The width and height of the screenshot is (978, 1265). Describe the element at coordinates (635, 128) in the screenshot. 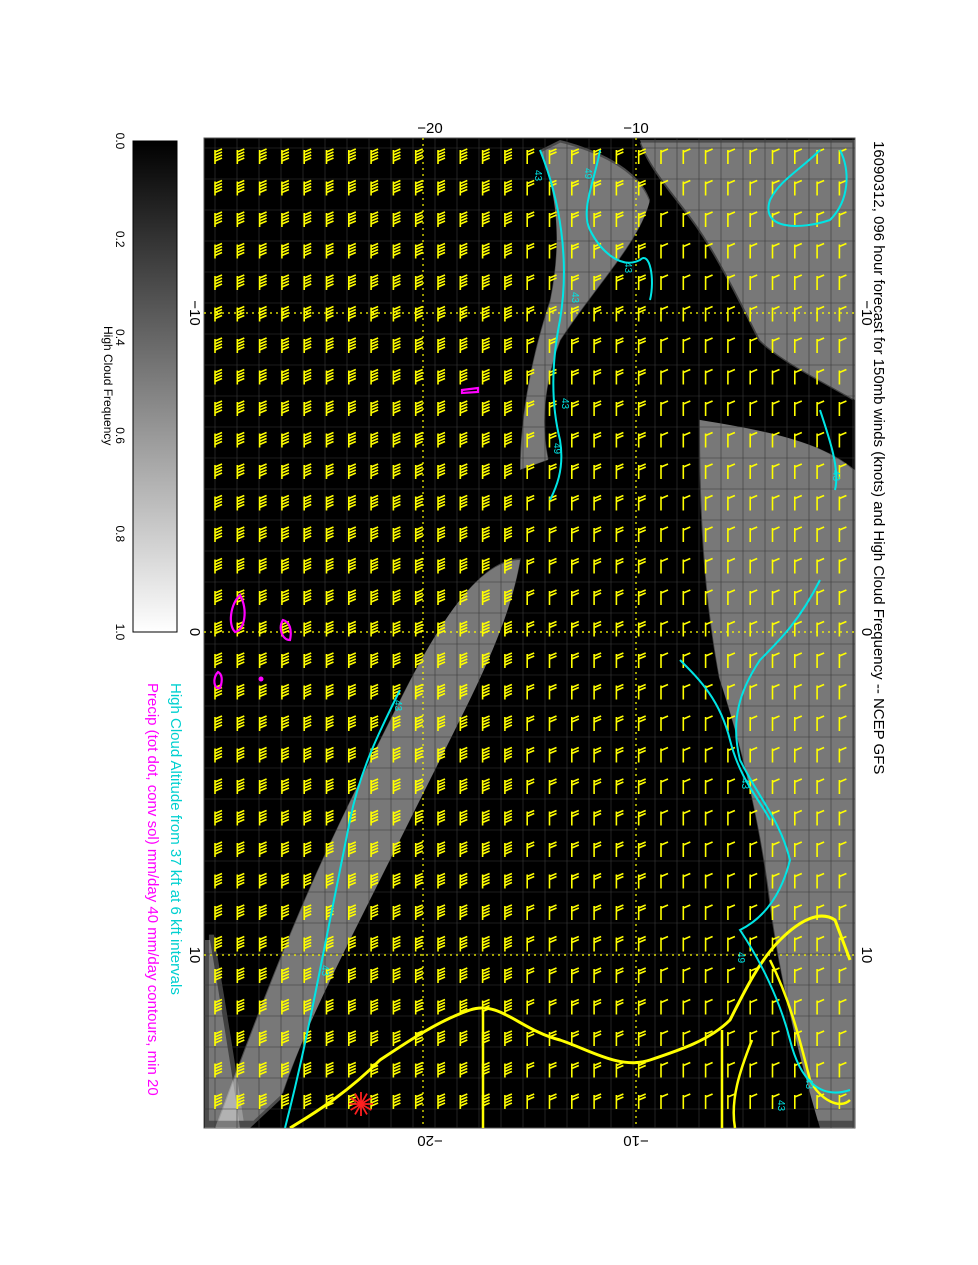

I see `top-axis-tick: −10` at that location.